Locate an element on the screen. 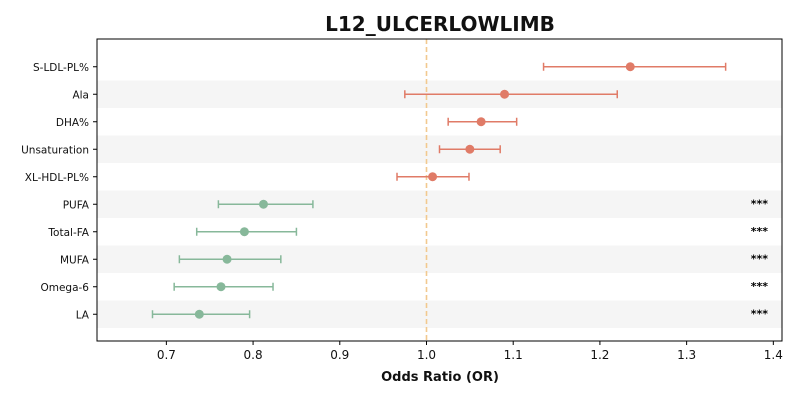 Image resolution: width=800 pixels, height=404 pixels. row-shade is located at coordinates (439, 204).